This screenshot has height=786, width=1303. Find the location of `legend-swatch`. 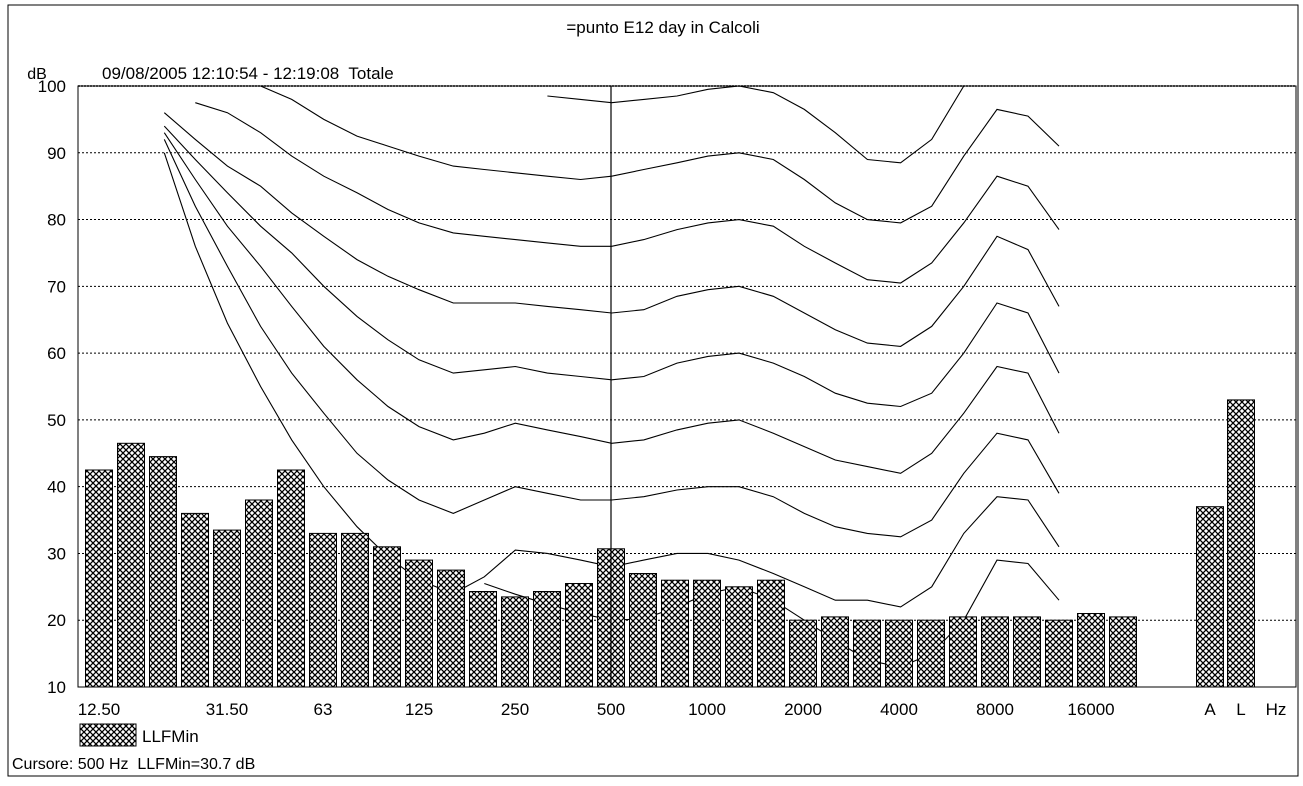

legend-swatch is located at coordinates (108, 735).